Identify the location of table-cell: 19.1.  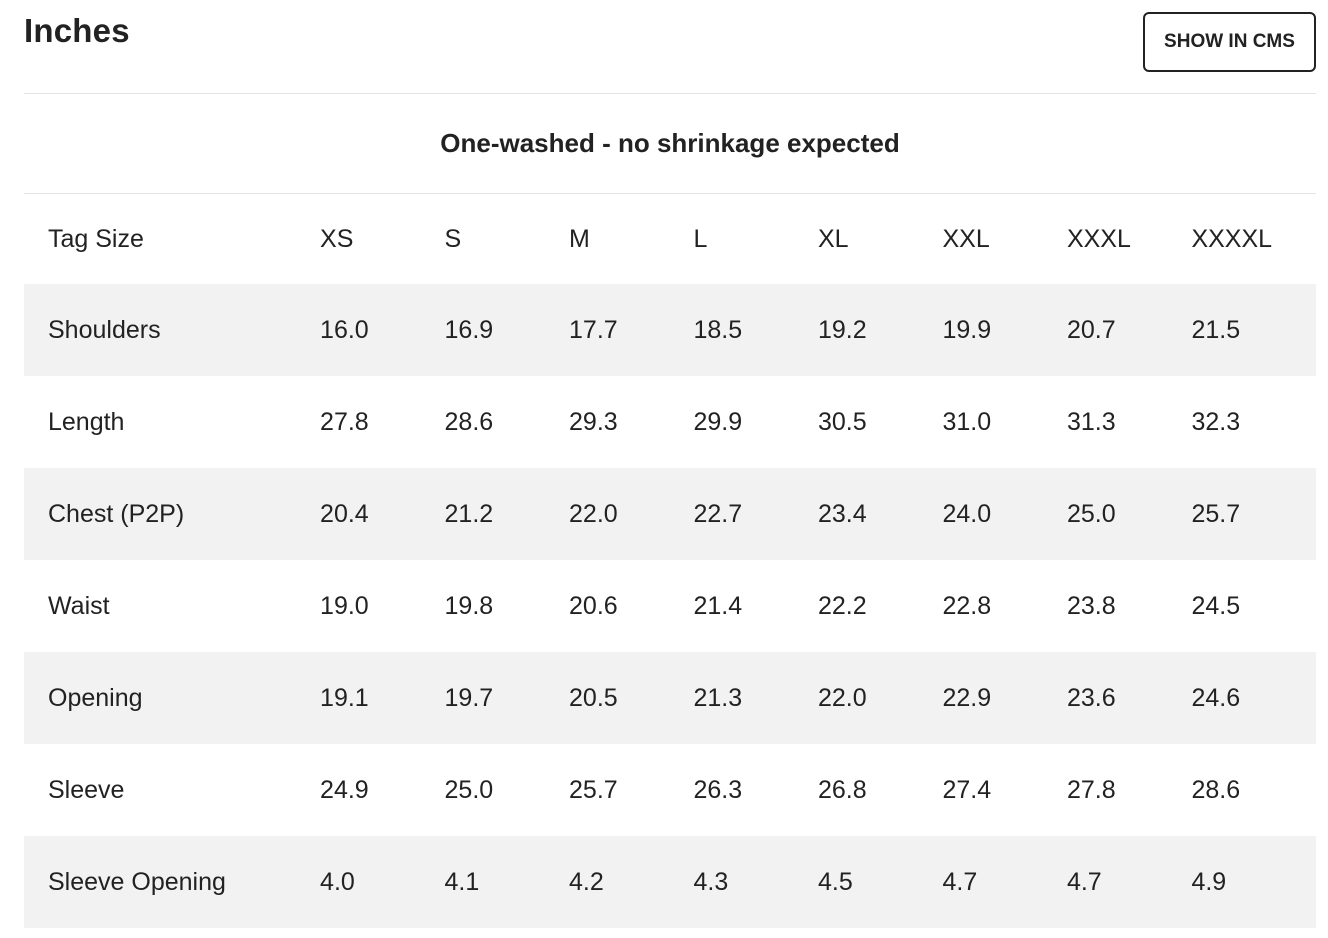
(344, 697).